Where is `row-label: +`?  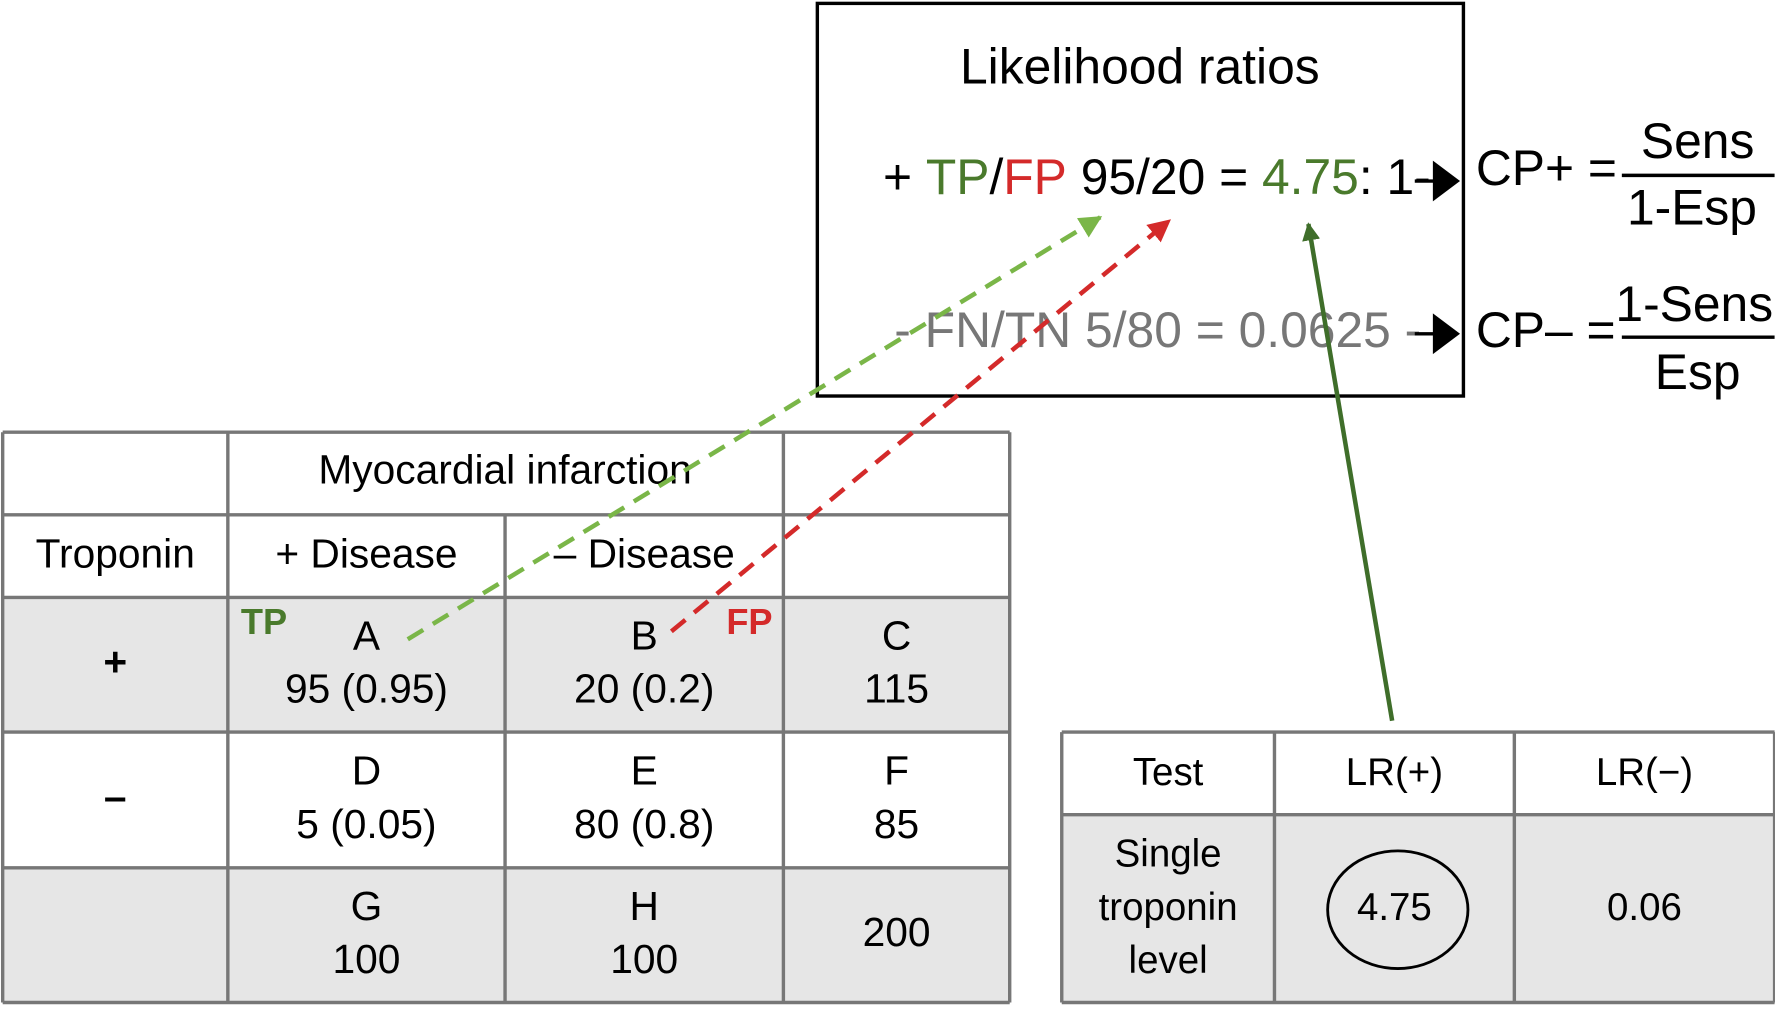 row-label: + is located at coordinates (115, 662).